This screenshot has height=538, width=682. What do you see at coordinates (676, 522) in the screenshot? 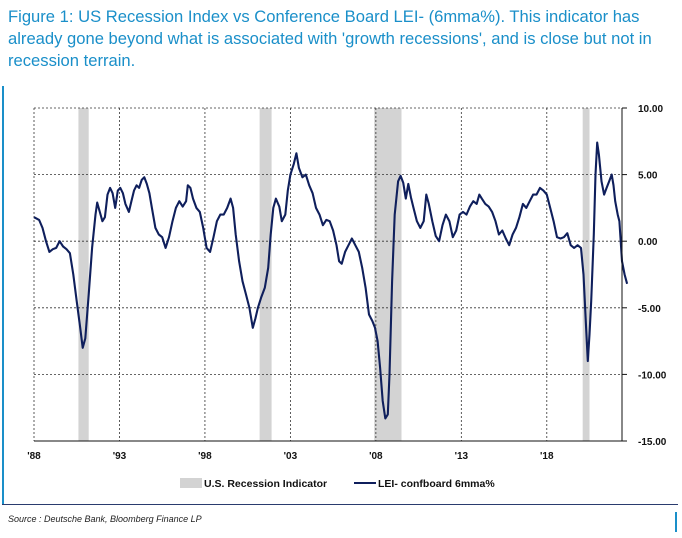
I see `frame-right-border` at bounding box center [676, 522].